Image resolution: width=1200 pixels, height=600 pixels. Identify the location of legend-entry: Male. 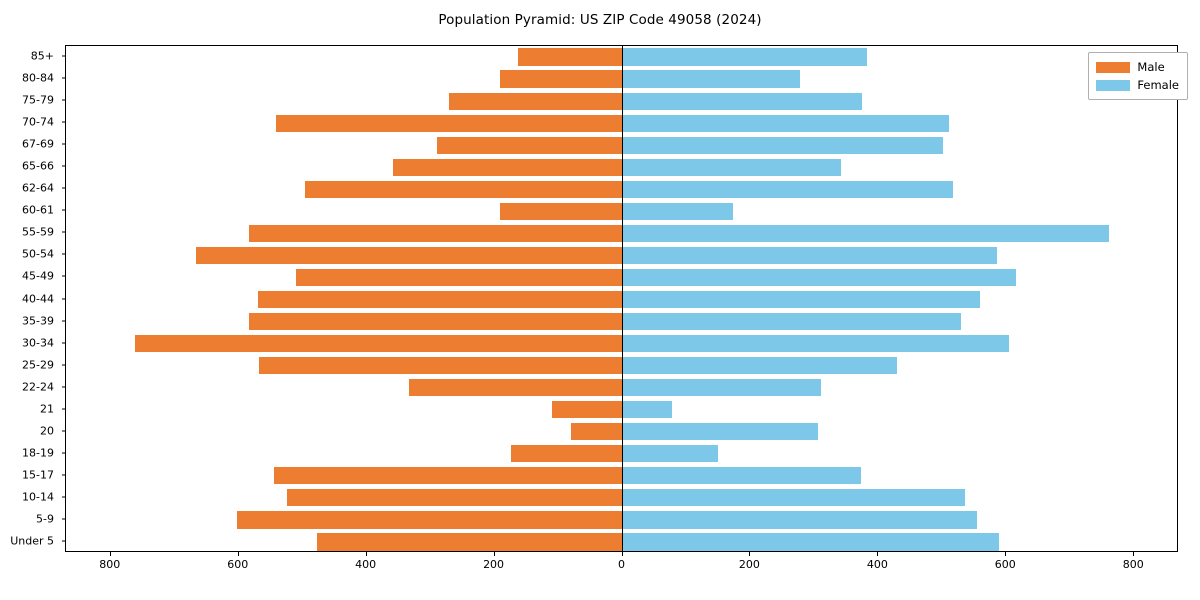
(1137, 67).